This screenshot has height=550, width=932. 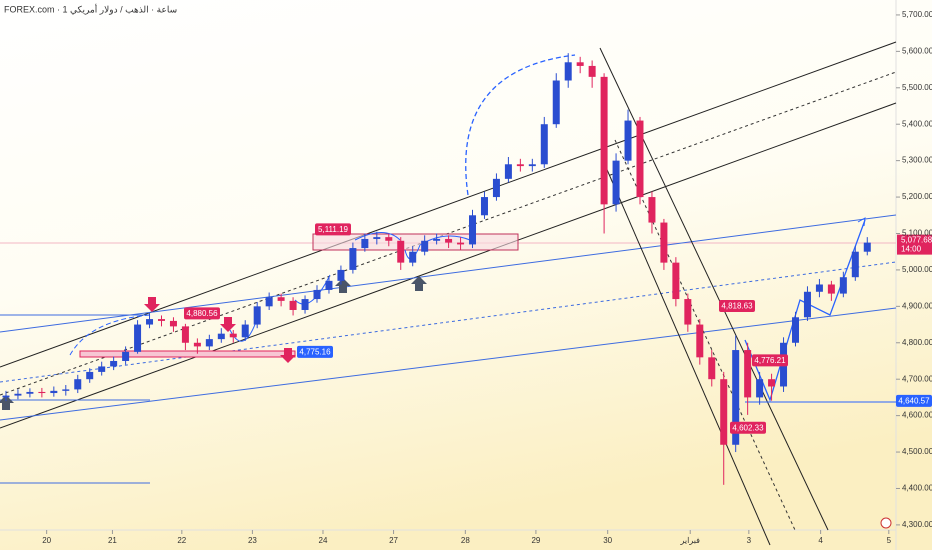 I want to click on x-tick-label: 30, so click(x=607, y=540).